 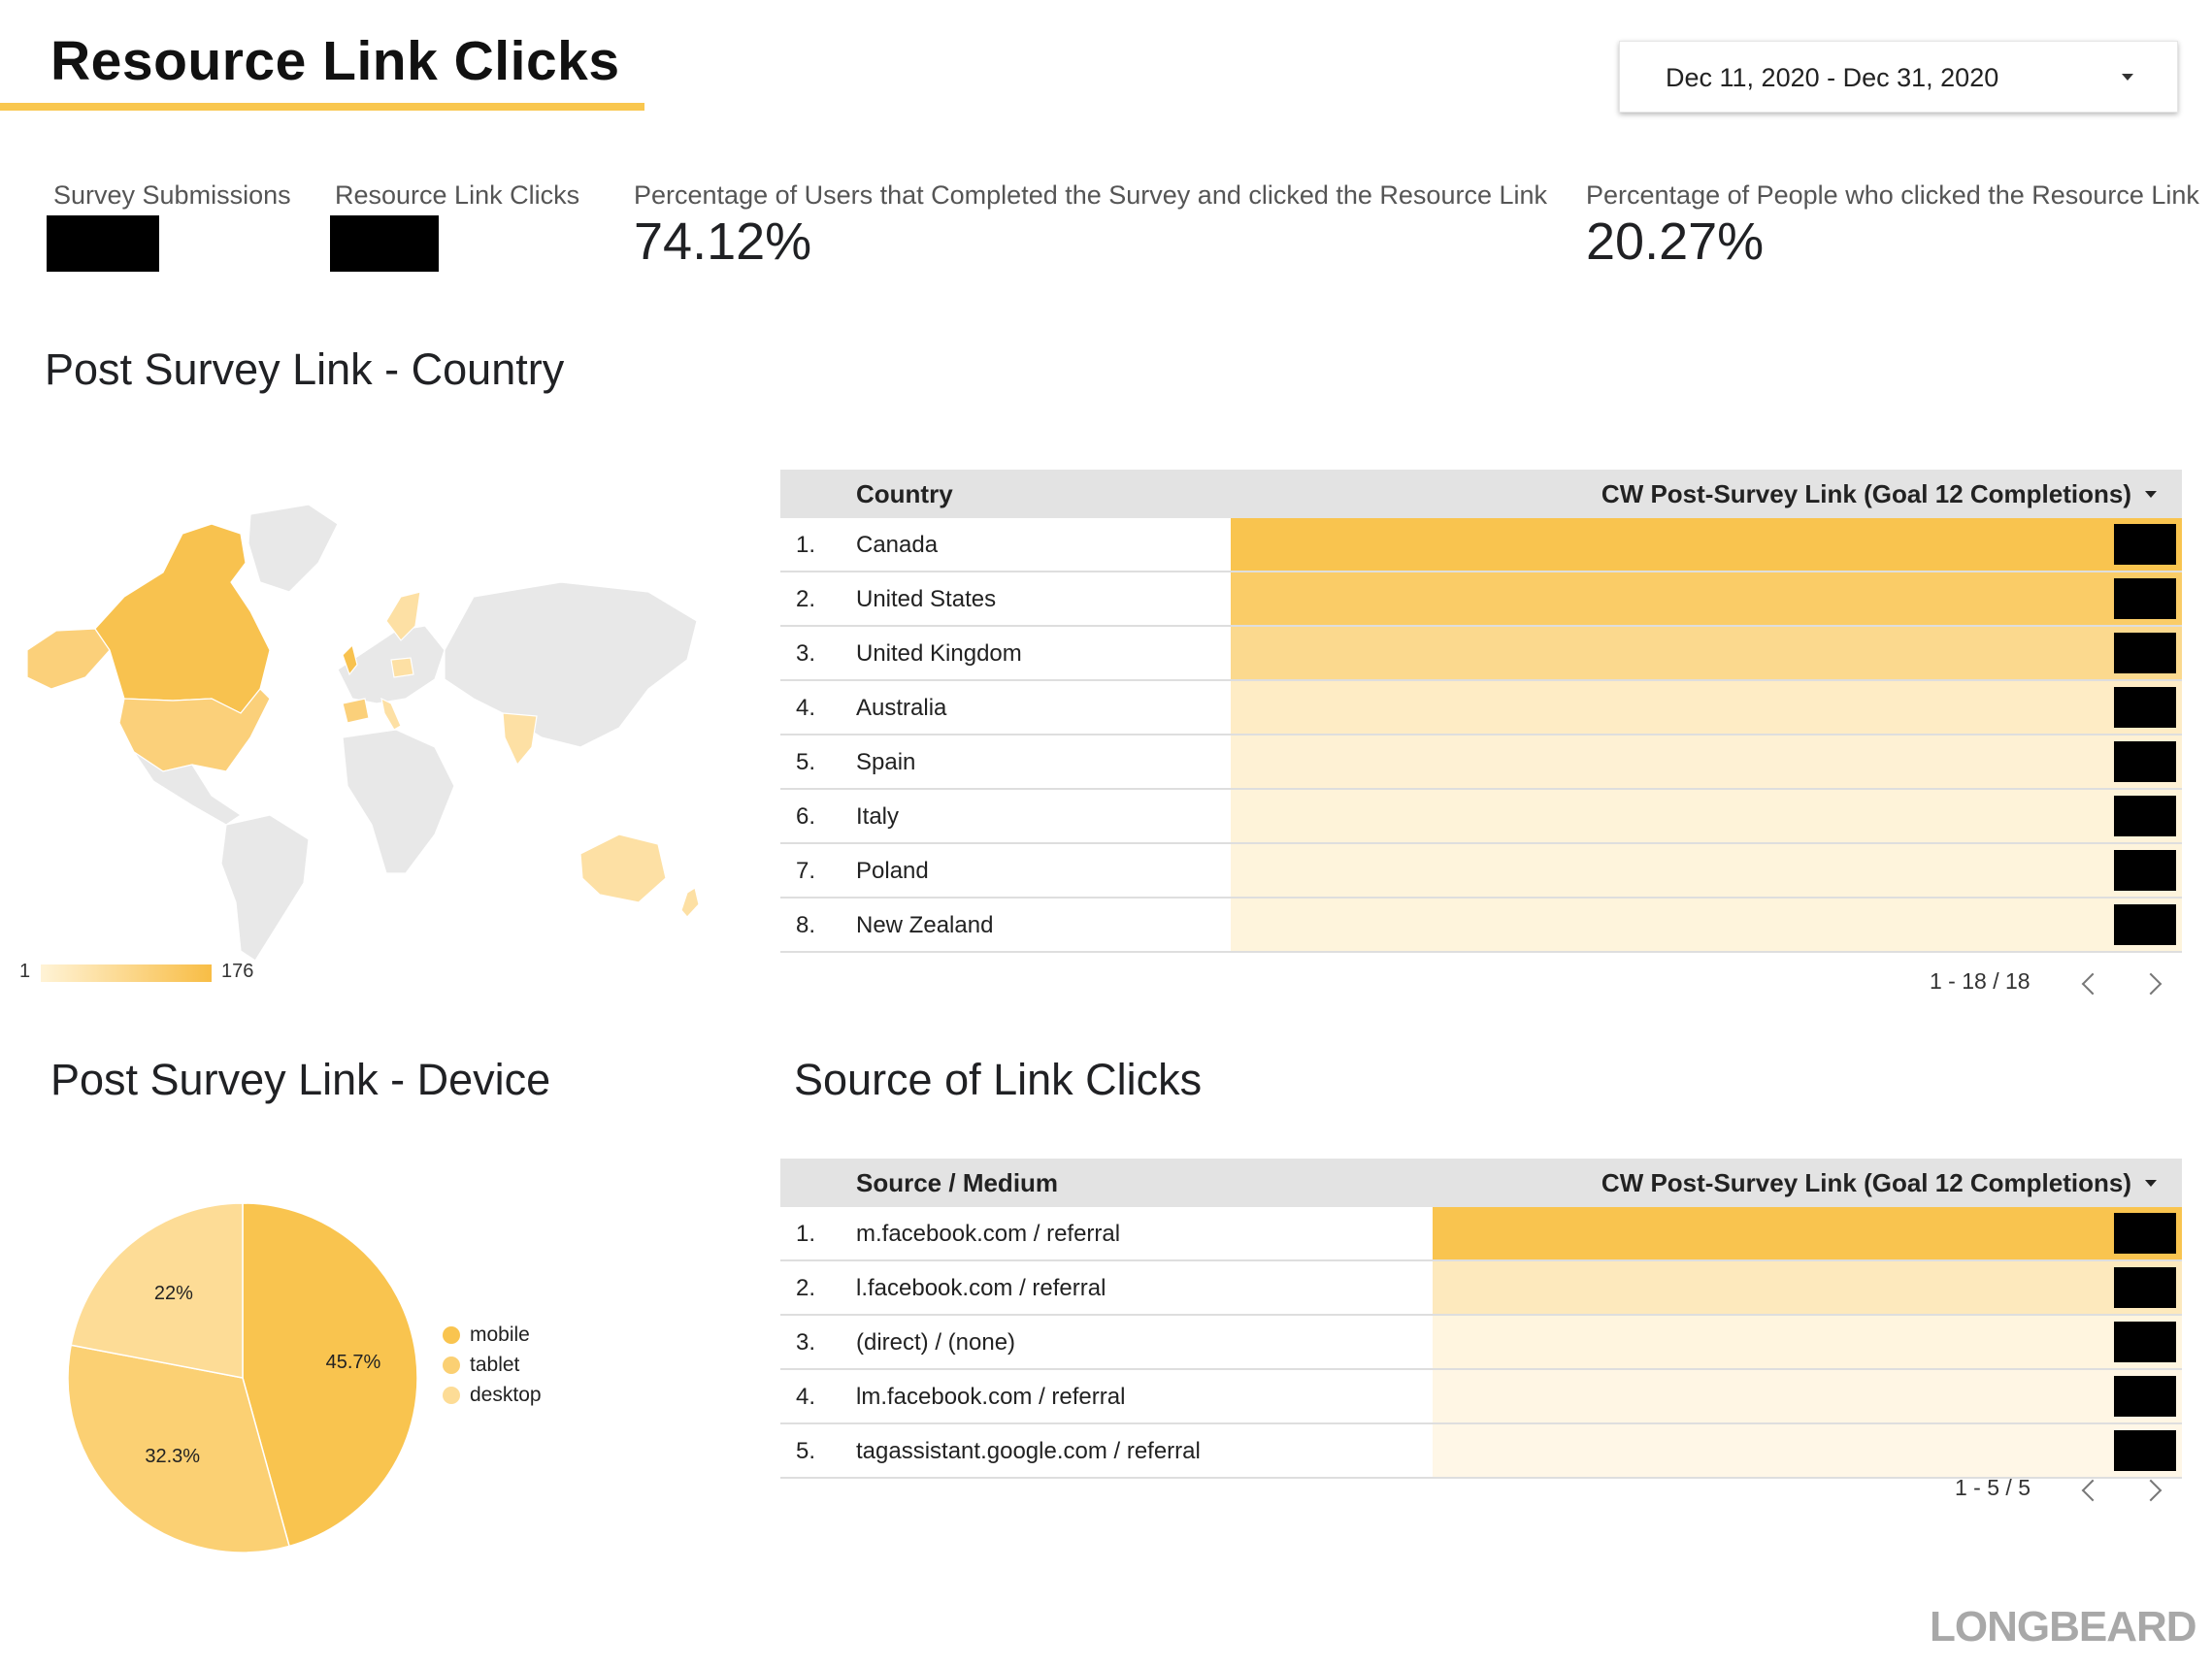 What do you see at coordinates (353, 1362) in the screenshot?
I see `pie-slice-label-mobile: 45.7%` at bounding box center [353, 1362].